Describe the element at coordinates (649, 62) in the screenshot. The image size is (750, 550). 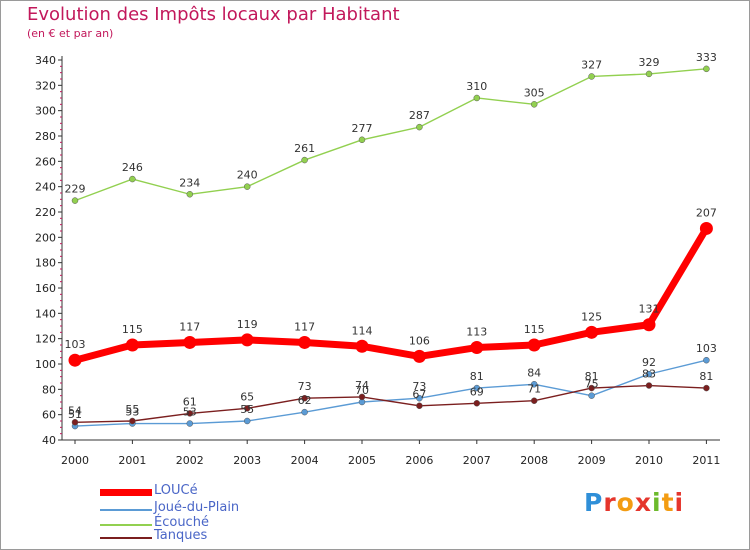
I see `data-label-ecouche: 329` at that location.